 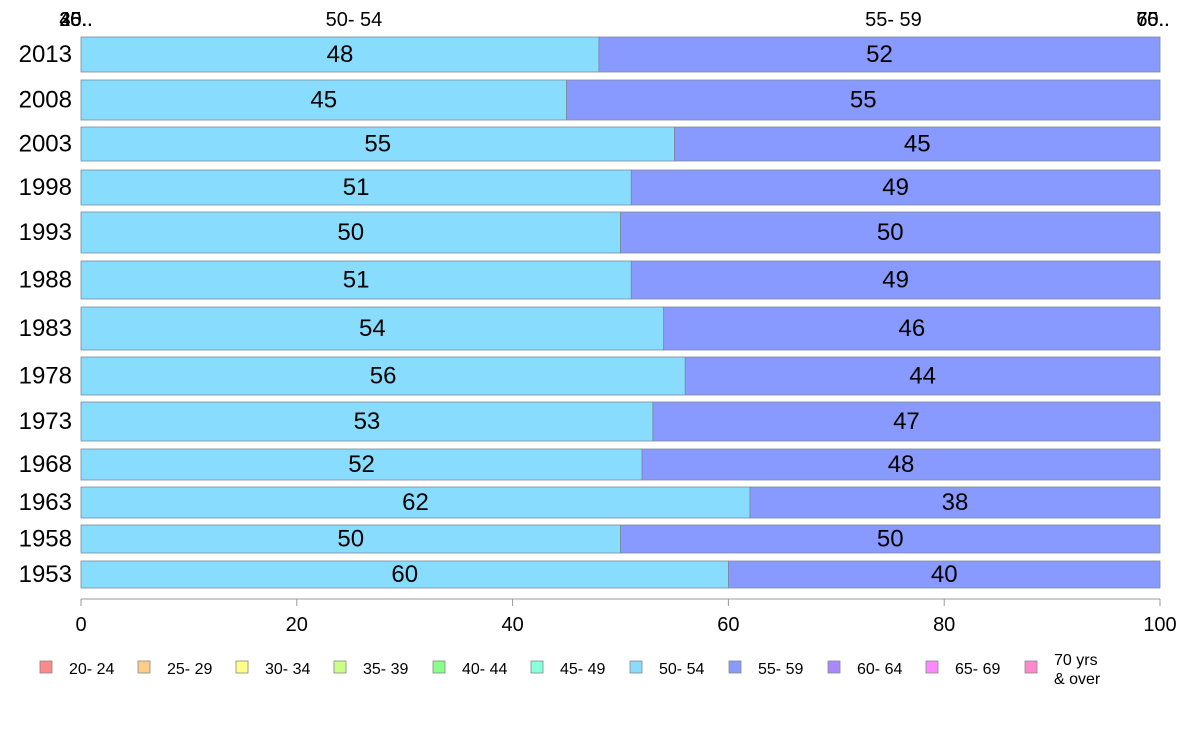 What do you see at coordinates (1077, 670) in the screenshot?
I see `legend-label: 70 yrs & over` at bounding box center [1077, 670].